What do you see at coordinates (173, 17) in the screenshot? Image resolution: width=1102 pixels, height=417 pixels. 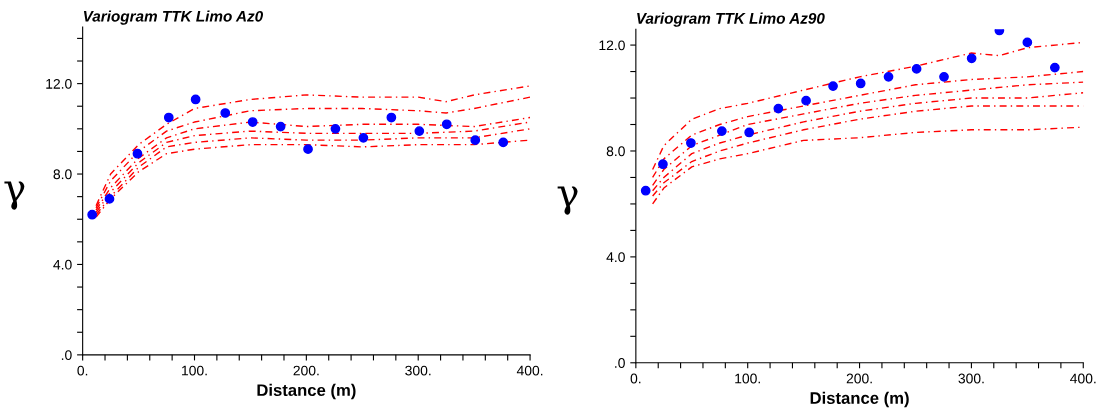 I see `chart-title: Variogram TTK Limo Az0` at bounding box center [173, 17].